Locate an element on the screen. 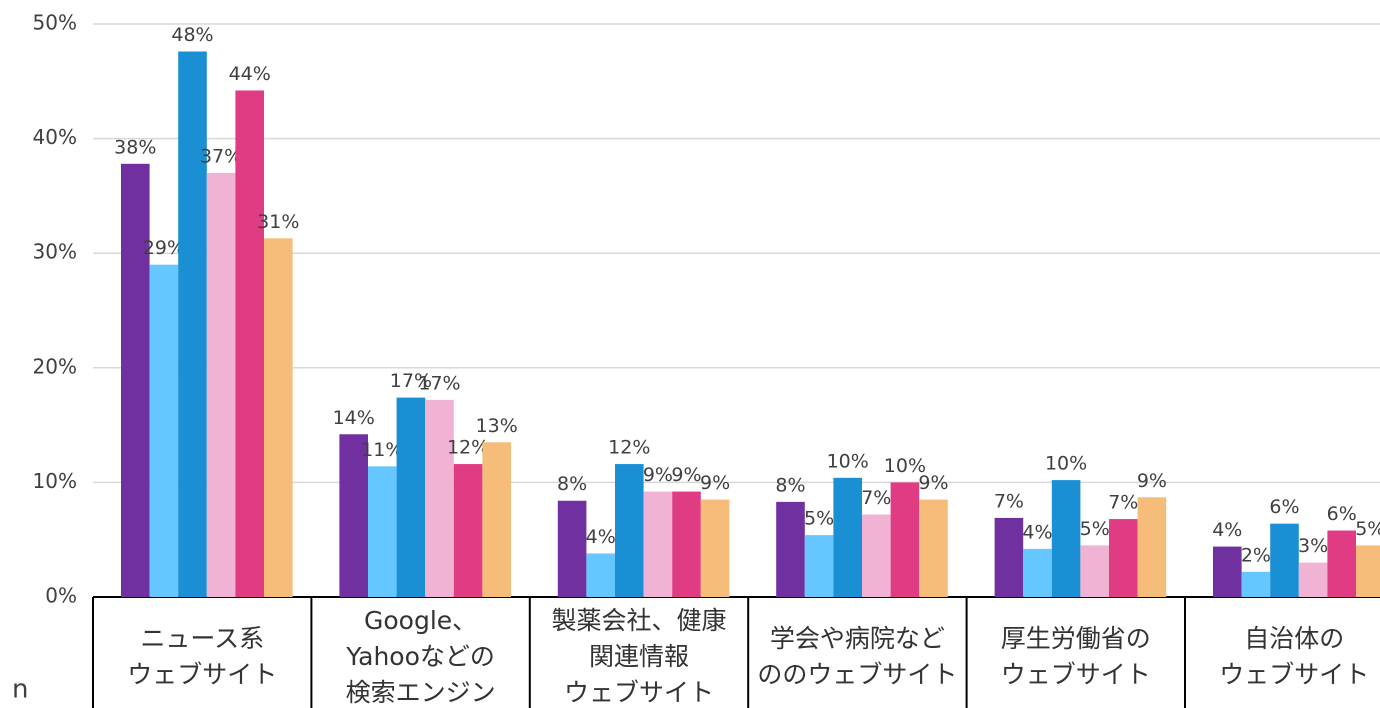 The width and height of the screenshot is (1380, 708). value-label: 44% is located at coordinates (250, 74).